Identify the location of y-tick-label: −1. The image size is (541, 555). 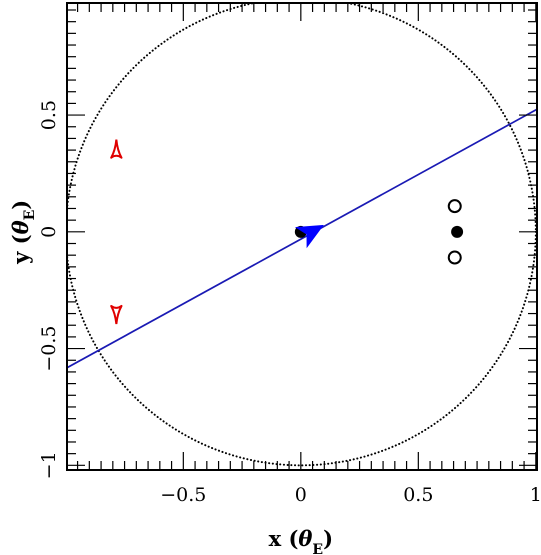
(49, 465).